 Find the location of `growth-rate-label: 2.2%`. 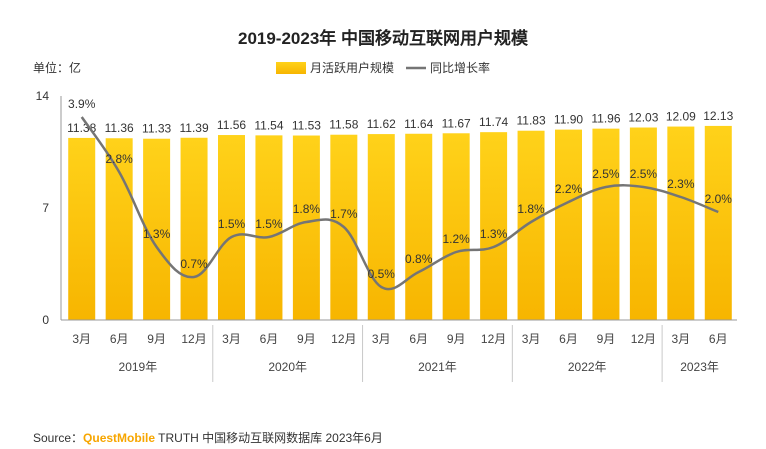

growth-rate-label: 2.2% is located at coordinates (569, 189).